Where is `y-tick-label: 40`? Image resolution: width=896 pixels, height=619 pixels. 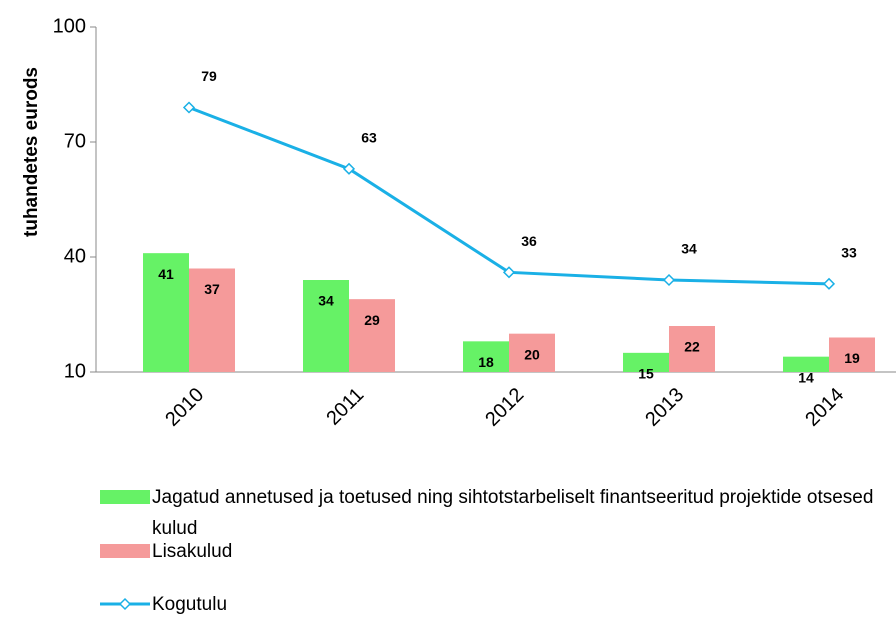
y-tick-label: 40 is located at coordinates (75, 256).